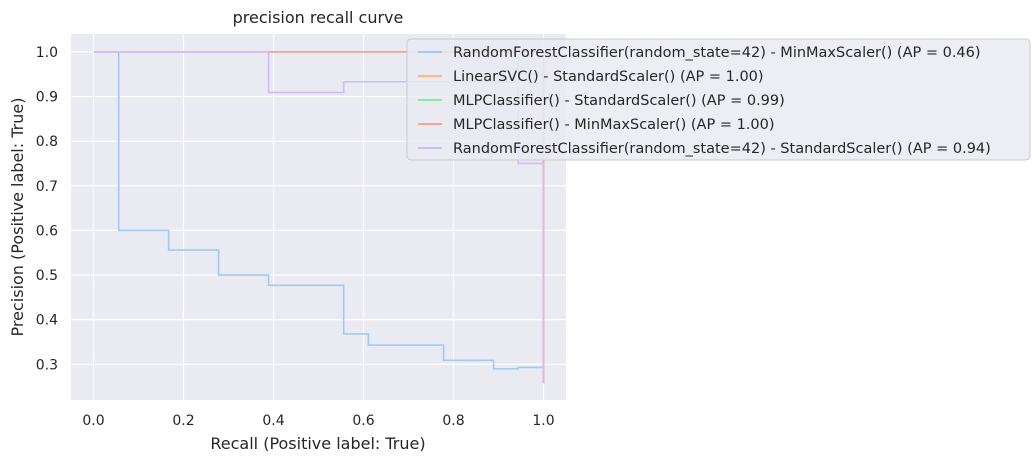  I want to click on x-tick-labels: 0.0 0.2 0.4 0.6 0.8 1.0, so click(318, 421).